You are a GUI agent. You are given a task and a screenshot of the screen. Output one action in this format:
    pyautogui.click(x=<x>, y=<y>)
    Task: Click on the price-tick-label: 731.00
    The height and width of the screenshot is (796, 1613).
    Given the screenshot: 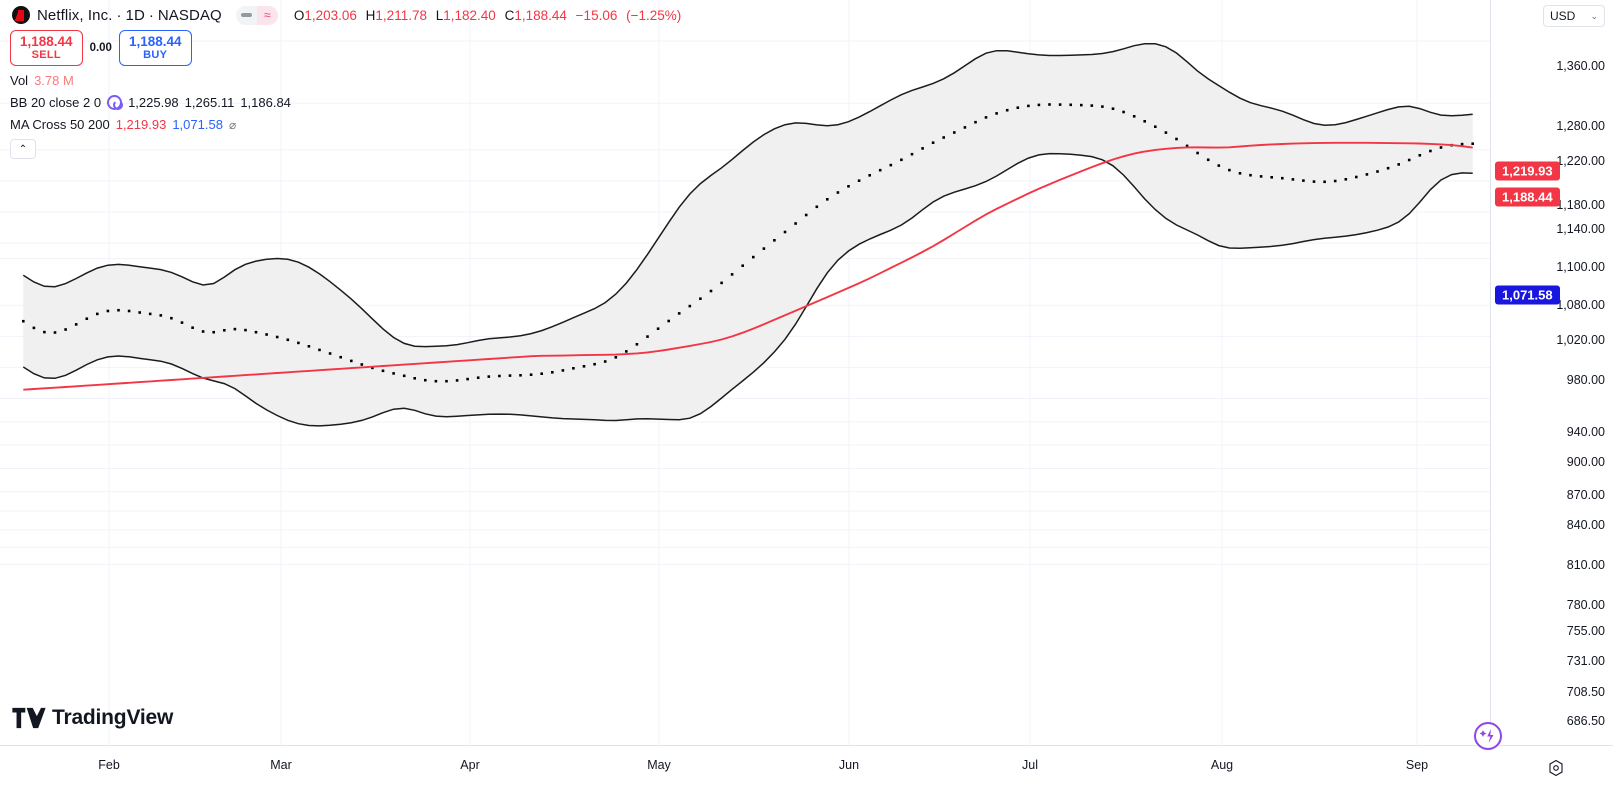 What is the action you would take?
    pyautogui.click(x=1585, y=661)
    